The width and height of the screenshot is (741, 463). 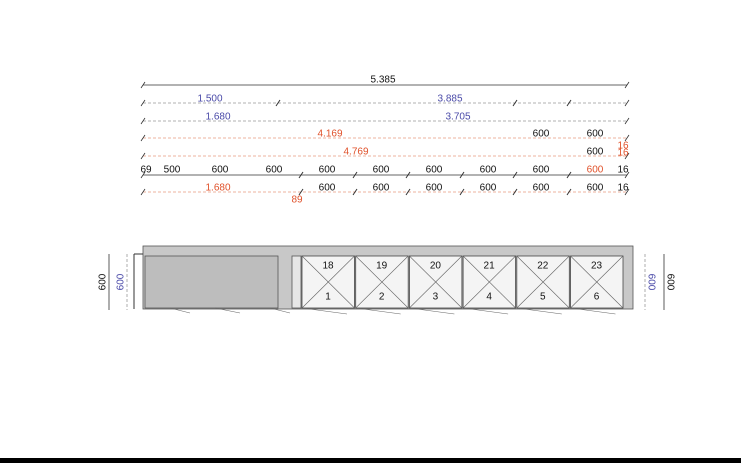 I want to click on cabinet-number: 18, so click(x=328, y=266).